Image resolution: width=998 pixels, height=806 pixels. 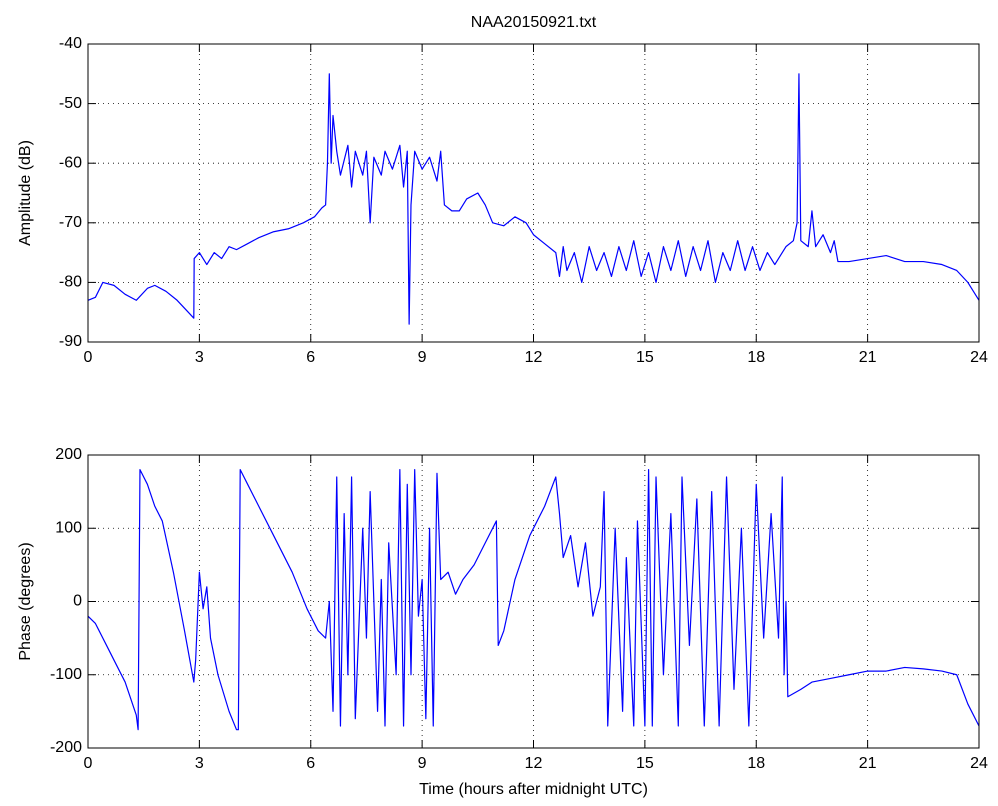 What do you see at coordinates (70, 341) in the screenshot?
I see `y-tick-label: -90` at bounding box center [70, 341].